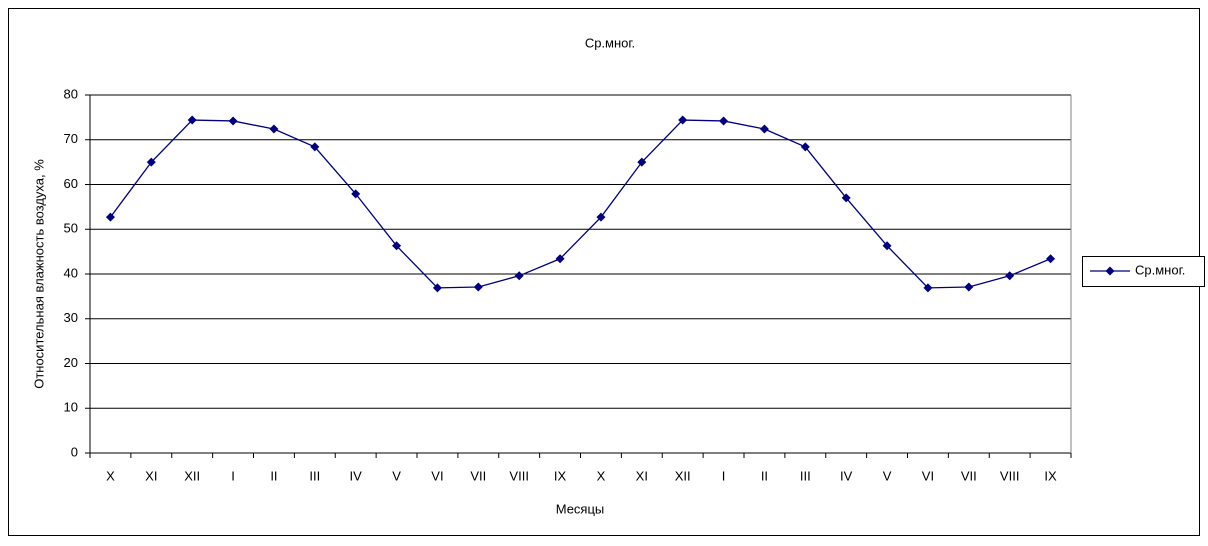  What do you see at coordinates (71, 183) in the screenshot?
I see `y-tick-label: 60` at bounding box center [71, 183].